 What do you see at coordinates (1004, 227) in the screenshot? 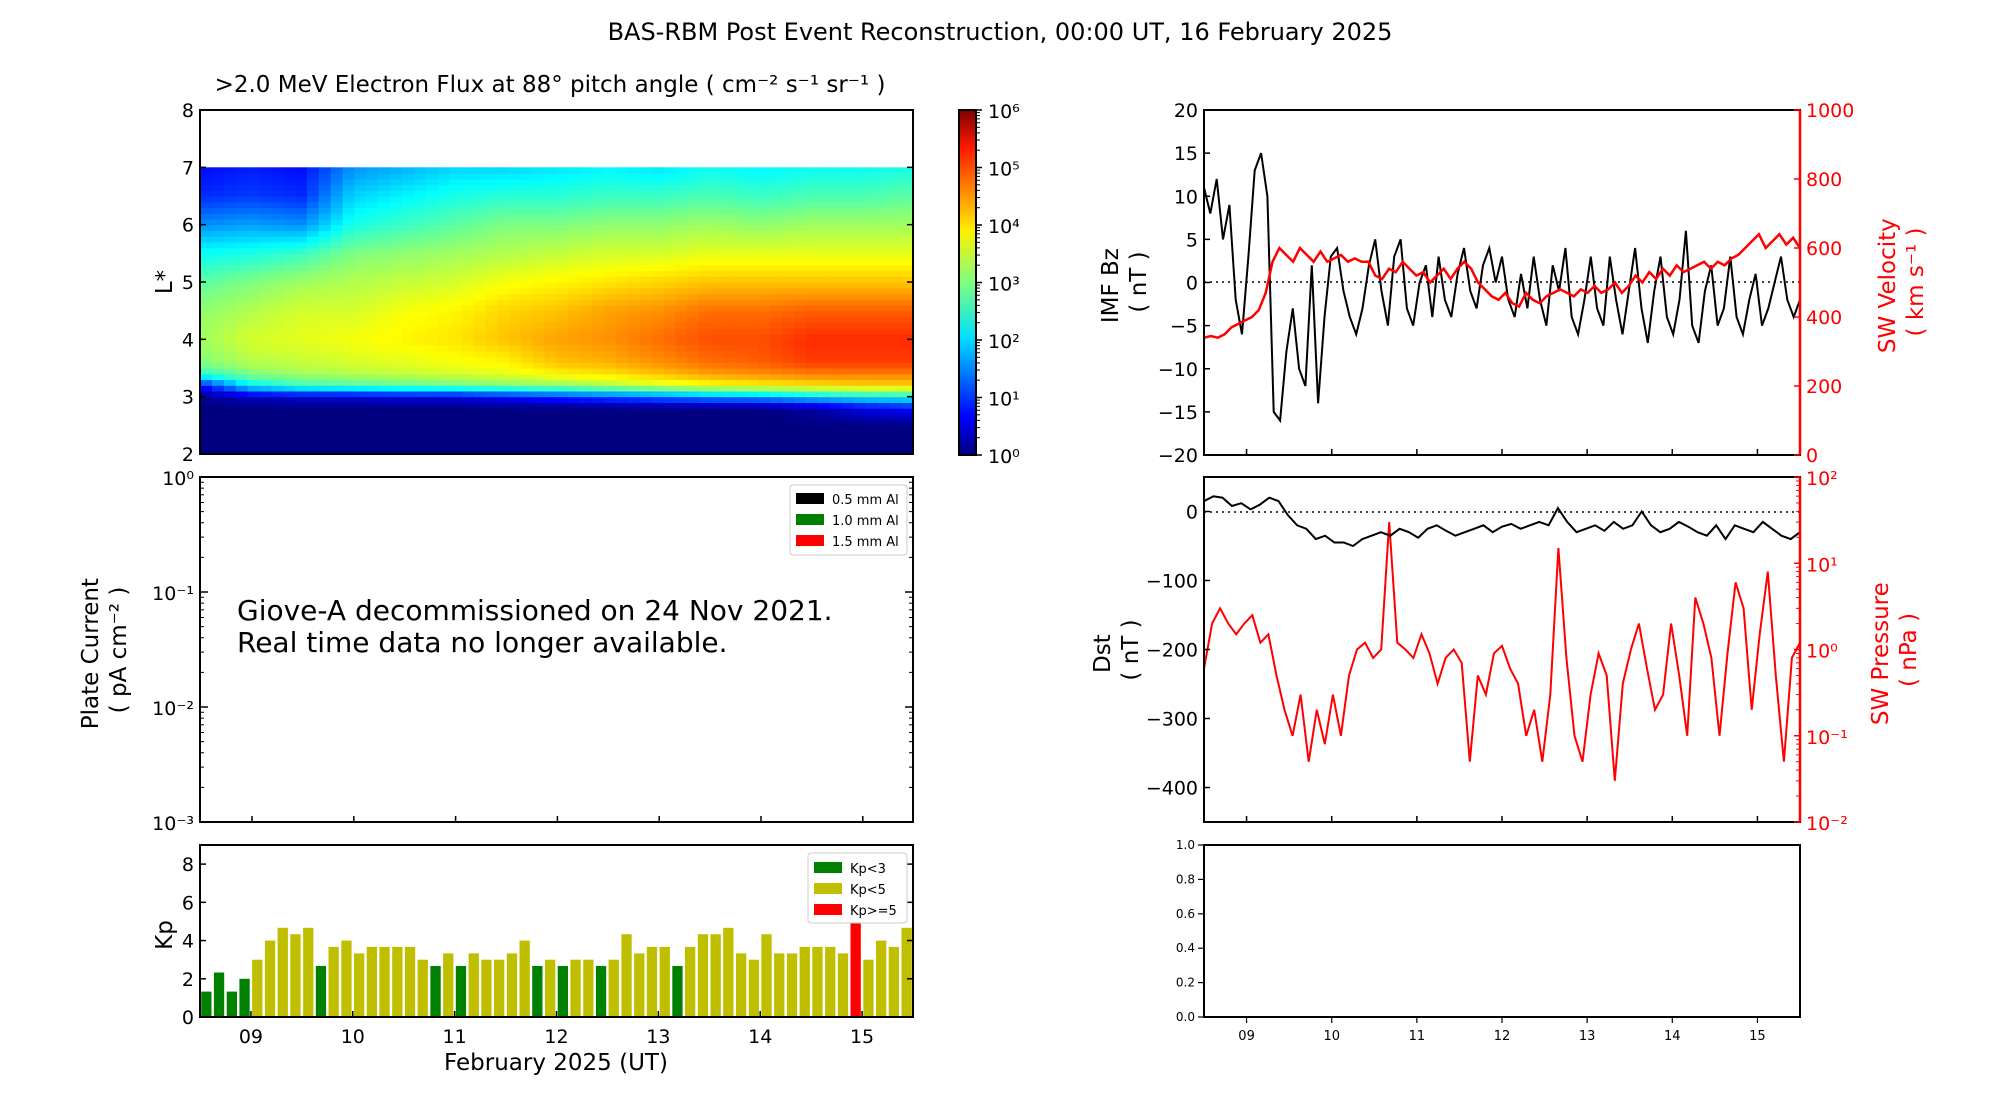
I see `colorbar-tick-label: 10⁴` at bounding box center [1004, 227].